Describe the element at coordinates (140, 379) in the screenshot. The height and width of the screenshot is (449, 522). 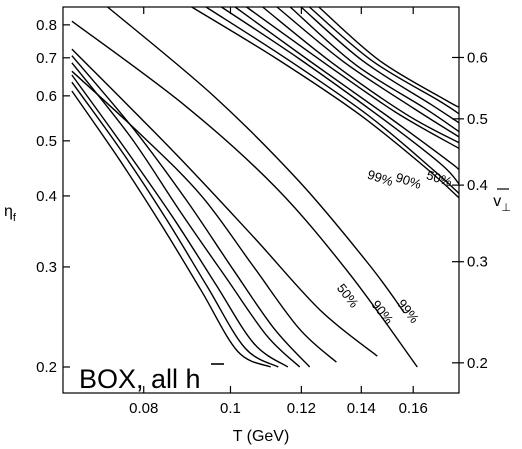
I see `svg-text: BOX, all h` at that location.